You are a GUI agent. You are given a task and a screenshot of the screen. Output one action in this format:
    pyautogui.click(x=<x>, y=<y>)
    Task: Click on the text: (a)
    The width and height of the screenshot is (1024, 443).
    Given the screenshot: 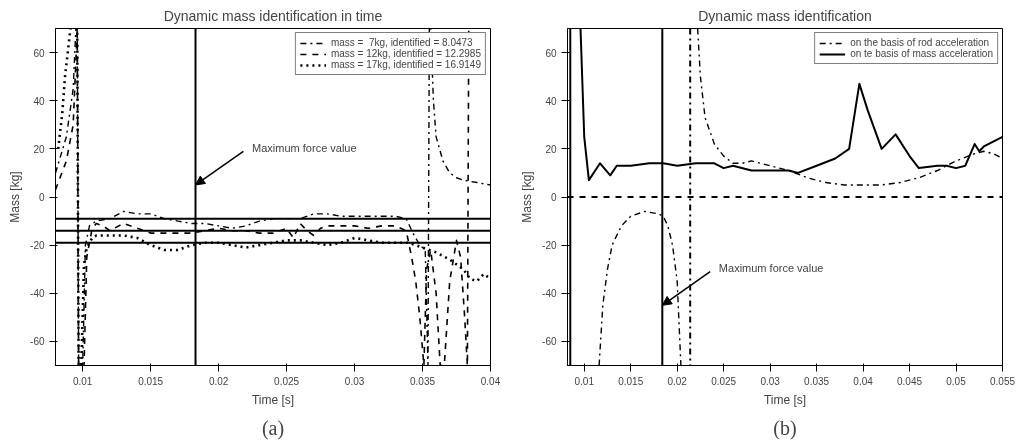 What is the action you would take?
    pyautogui.click(x=273, y=428)
    